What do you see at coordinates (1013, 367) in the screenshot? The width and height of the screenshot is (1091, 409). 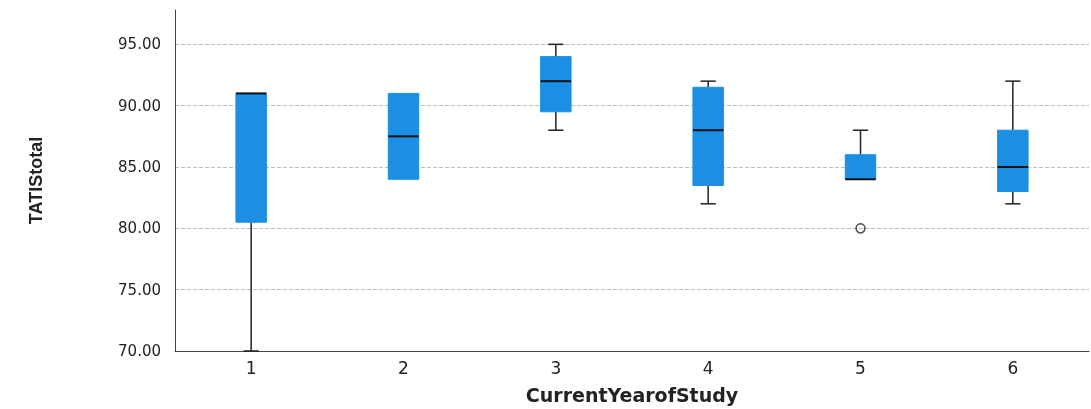 I see `x-tick-label: 6` at bounding box center [1013, 367].